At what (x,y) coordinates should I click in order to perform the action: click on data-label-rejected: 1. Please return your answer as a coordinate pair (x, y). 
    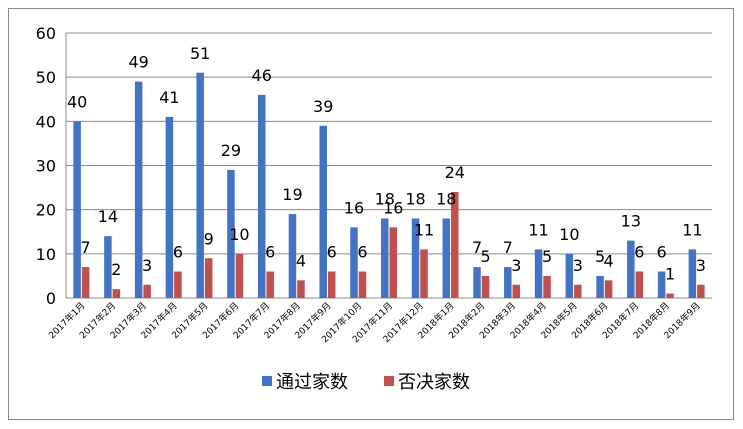
    Looking at the image, I should click on (670, 274).